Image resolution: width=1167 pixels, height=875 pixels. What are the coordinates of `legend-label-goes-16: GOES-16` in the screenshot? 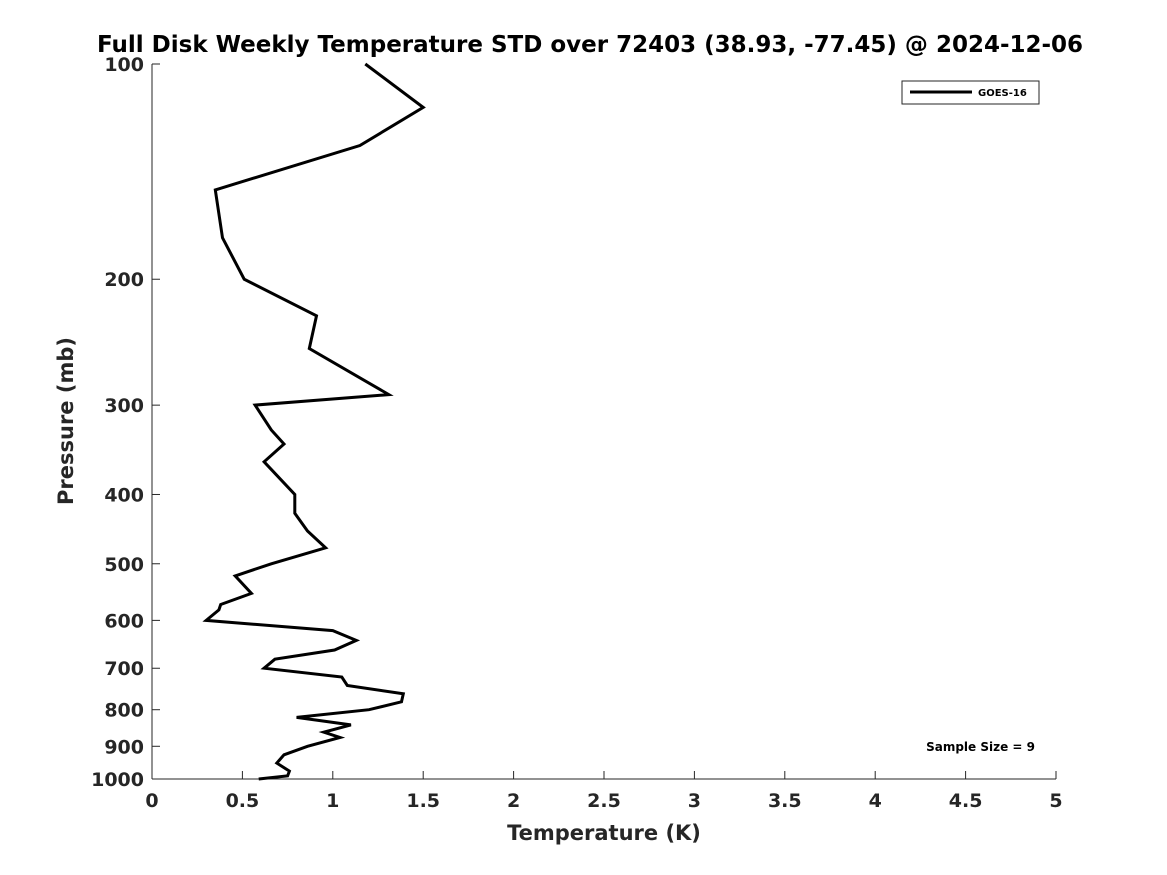 It's located at (1002, 93).